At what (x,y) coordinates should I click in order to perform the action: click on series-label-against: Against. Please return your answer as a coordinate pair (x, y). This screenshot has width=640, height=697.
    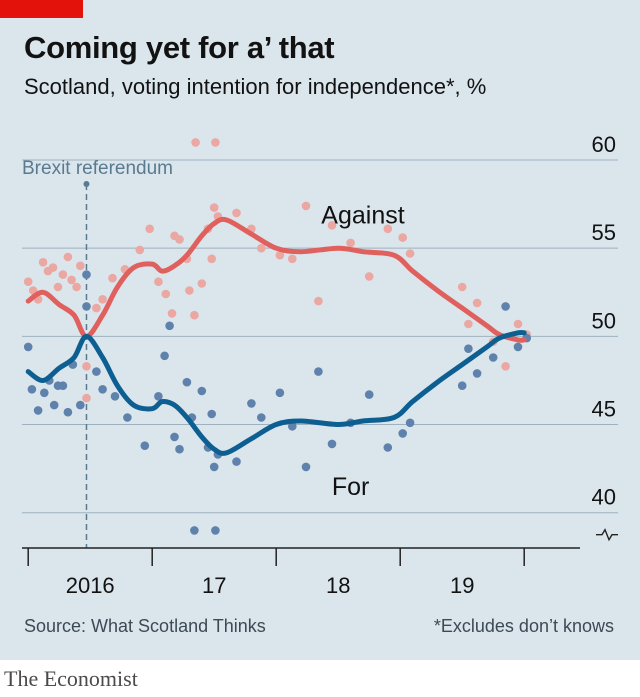
    Looking at the image, I should click on (362, 215).